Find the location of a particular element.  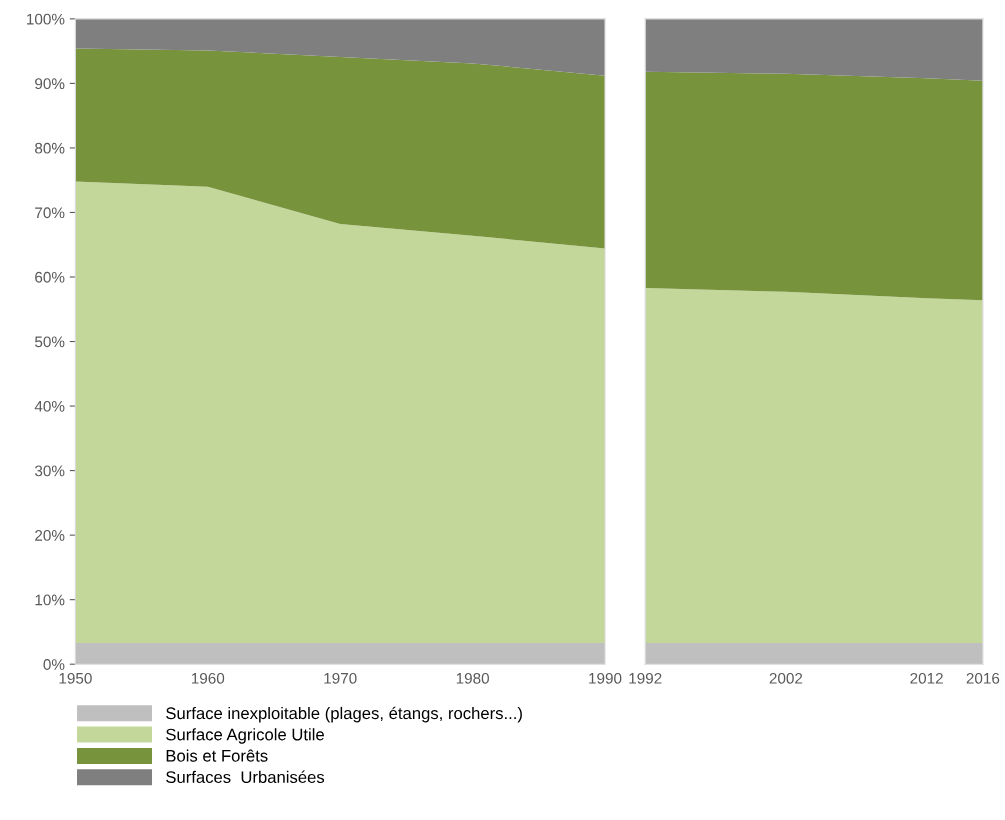

x-tick-label: 2002 is located at coordinates (786, 678).